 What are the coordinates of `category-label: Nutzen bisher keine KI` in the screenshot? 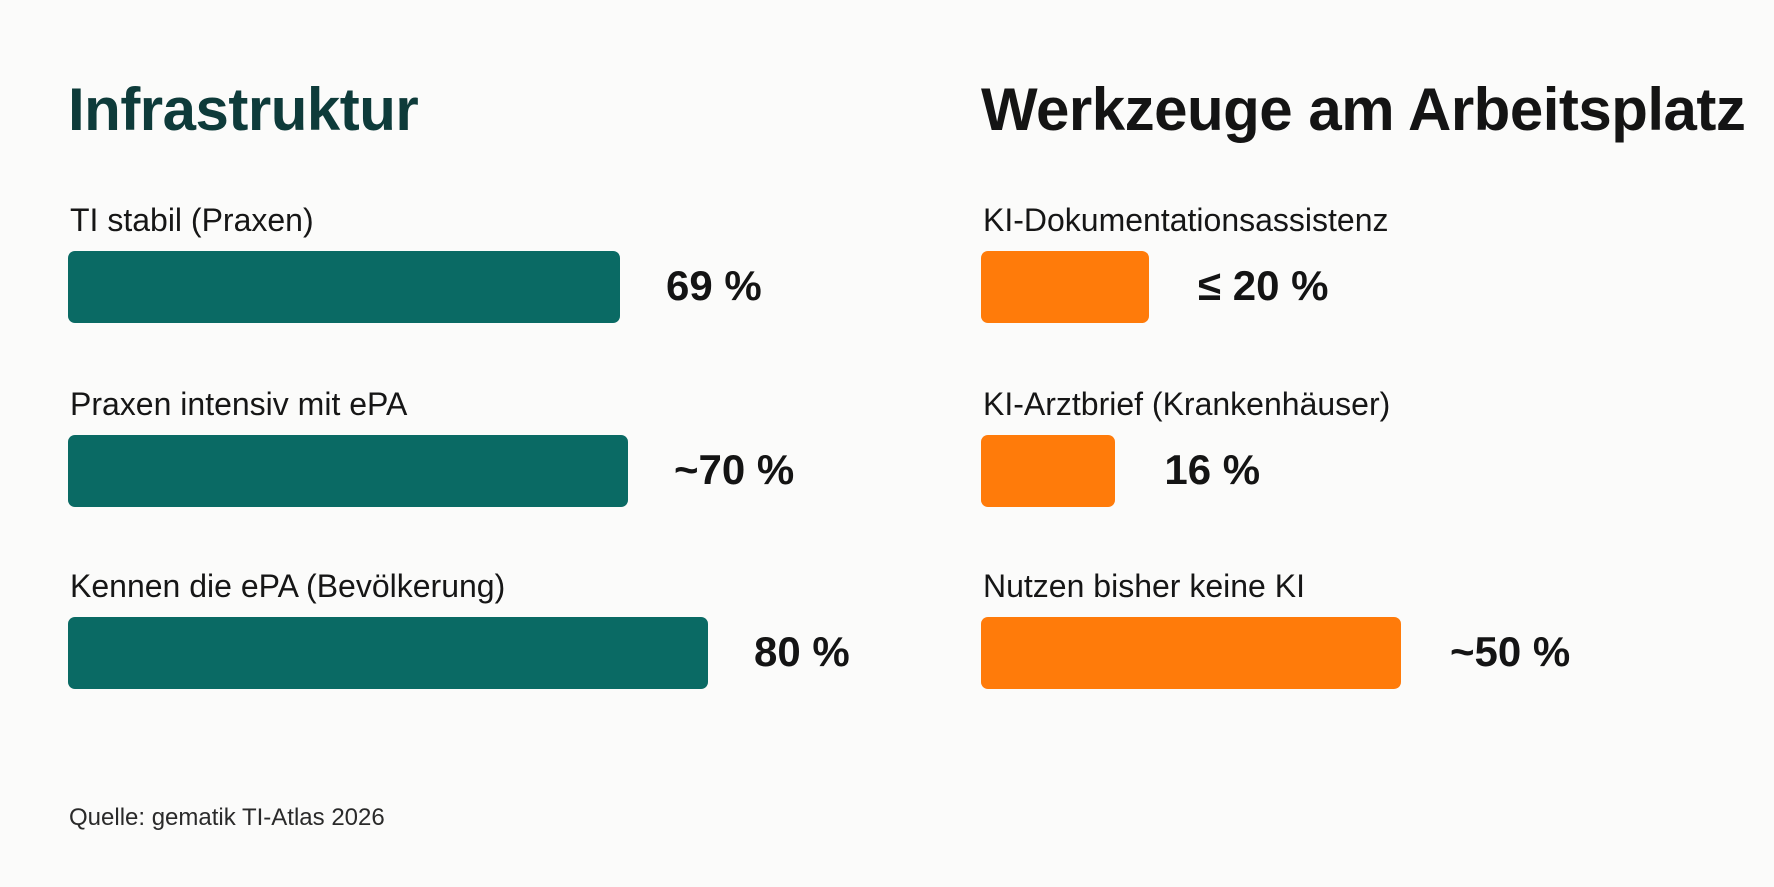 It's located at (1144, 586).